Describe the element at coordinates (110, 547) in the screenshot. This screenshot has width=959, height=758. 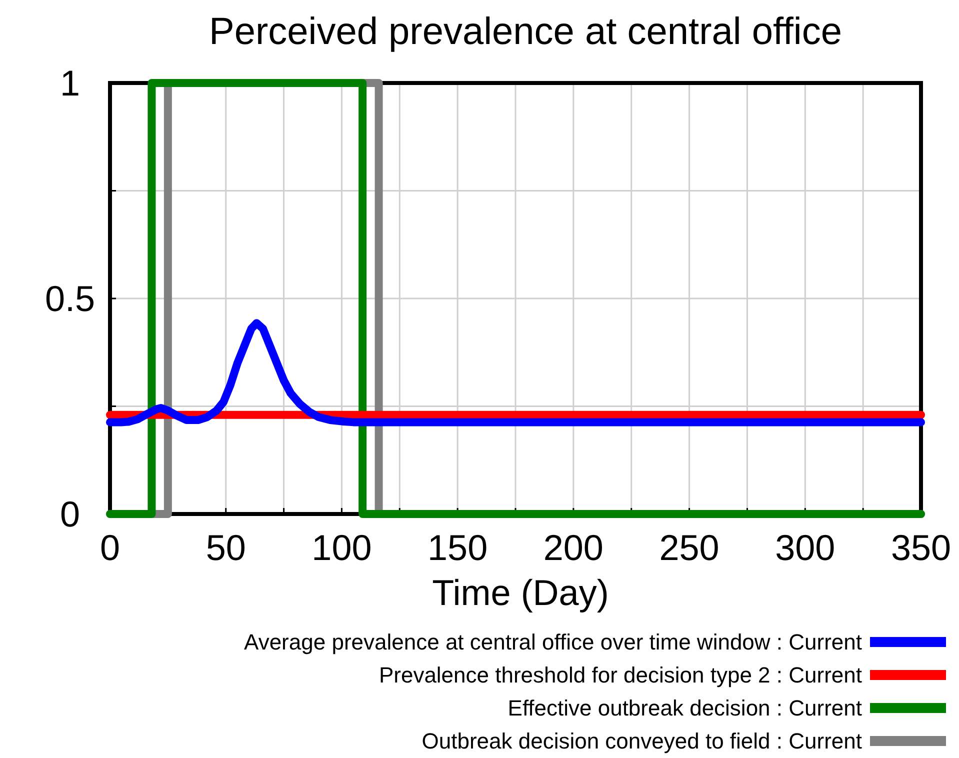
I see `x-tick-label: 0` at that location.